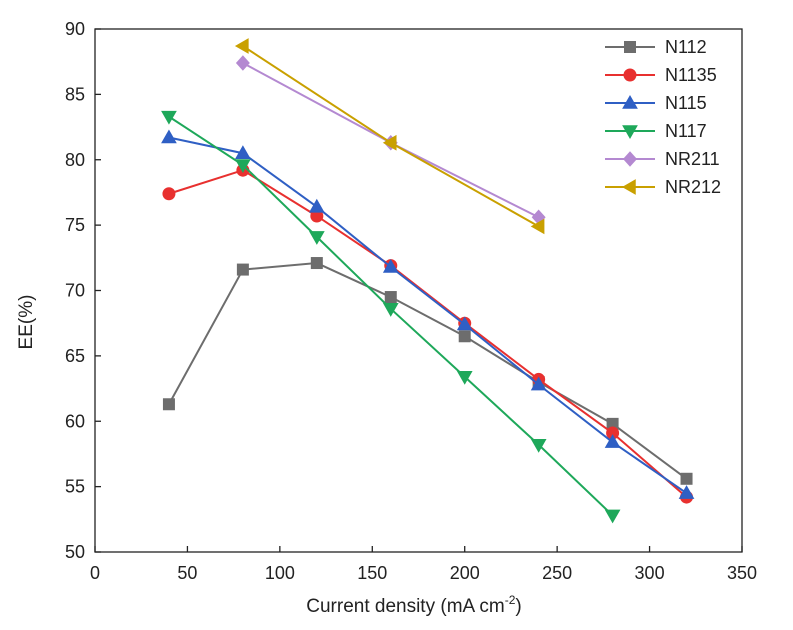 This screenshot has height=630, width=793. What do you see at coordinates (187, 573) in the screenshot?
I see `x-tick-label: 50` at bounding box center [187, 573].